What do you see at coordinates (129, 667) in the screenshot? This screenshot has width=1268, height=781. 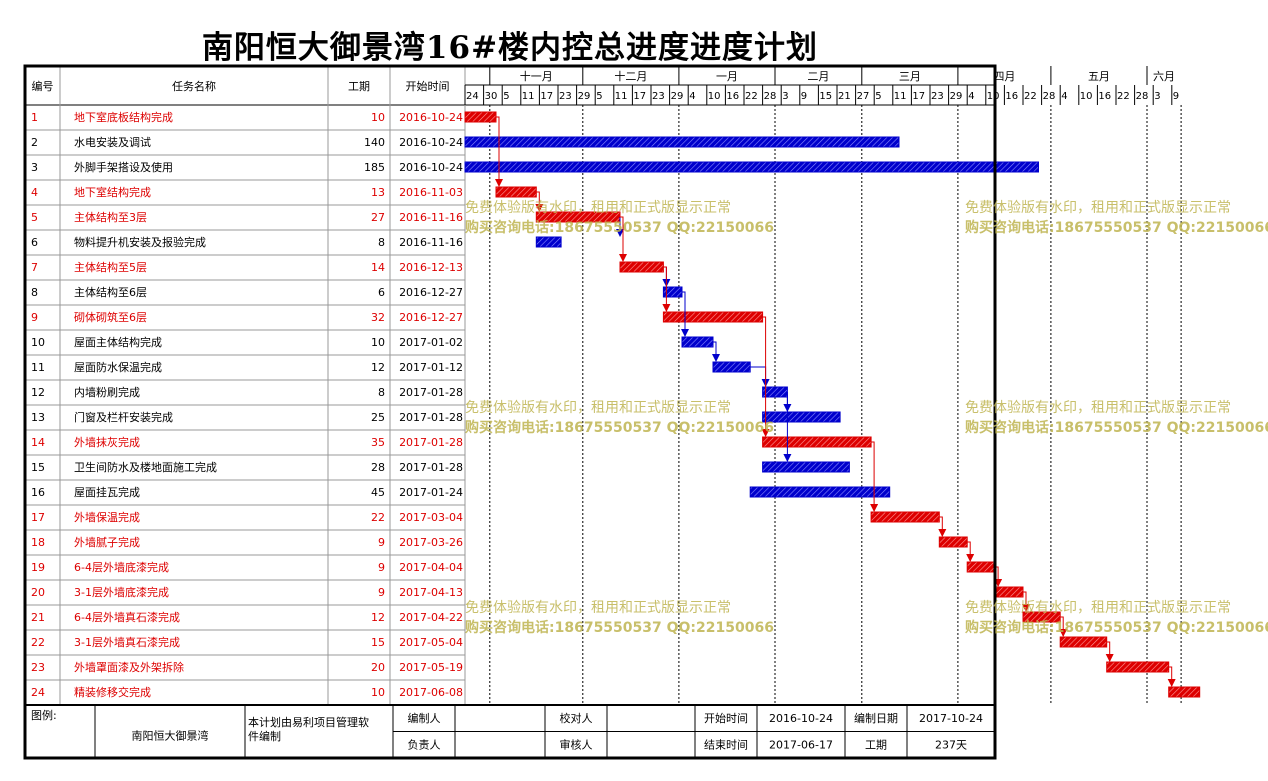 I see `task-name: 外墙罩面漆及外架拆除` at bounding box center [129, 667].